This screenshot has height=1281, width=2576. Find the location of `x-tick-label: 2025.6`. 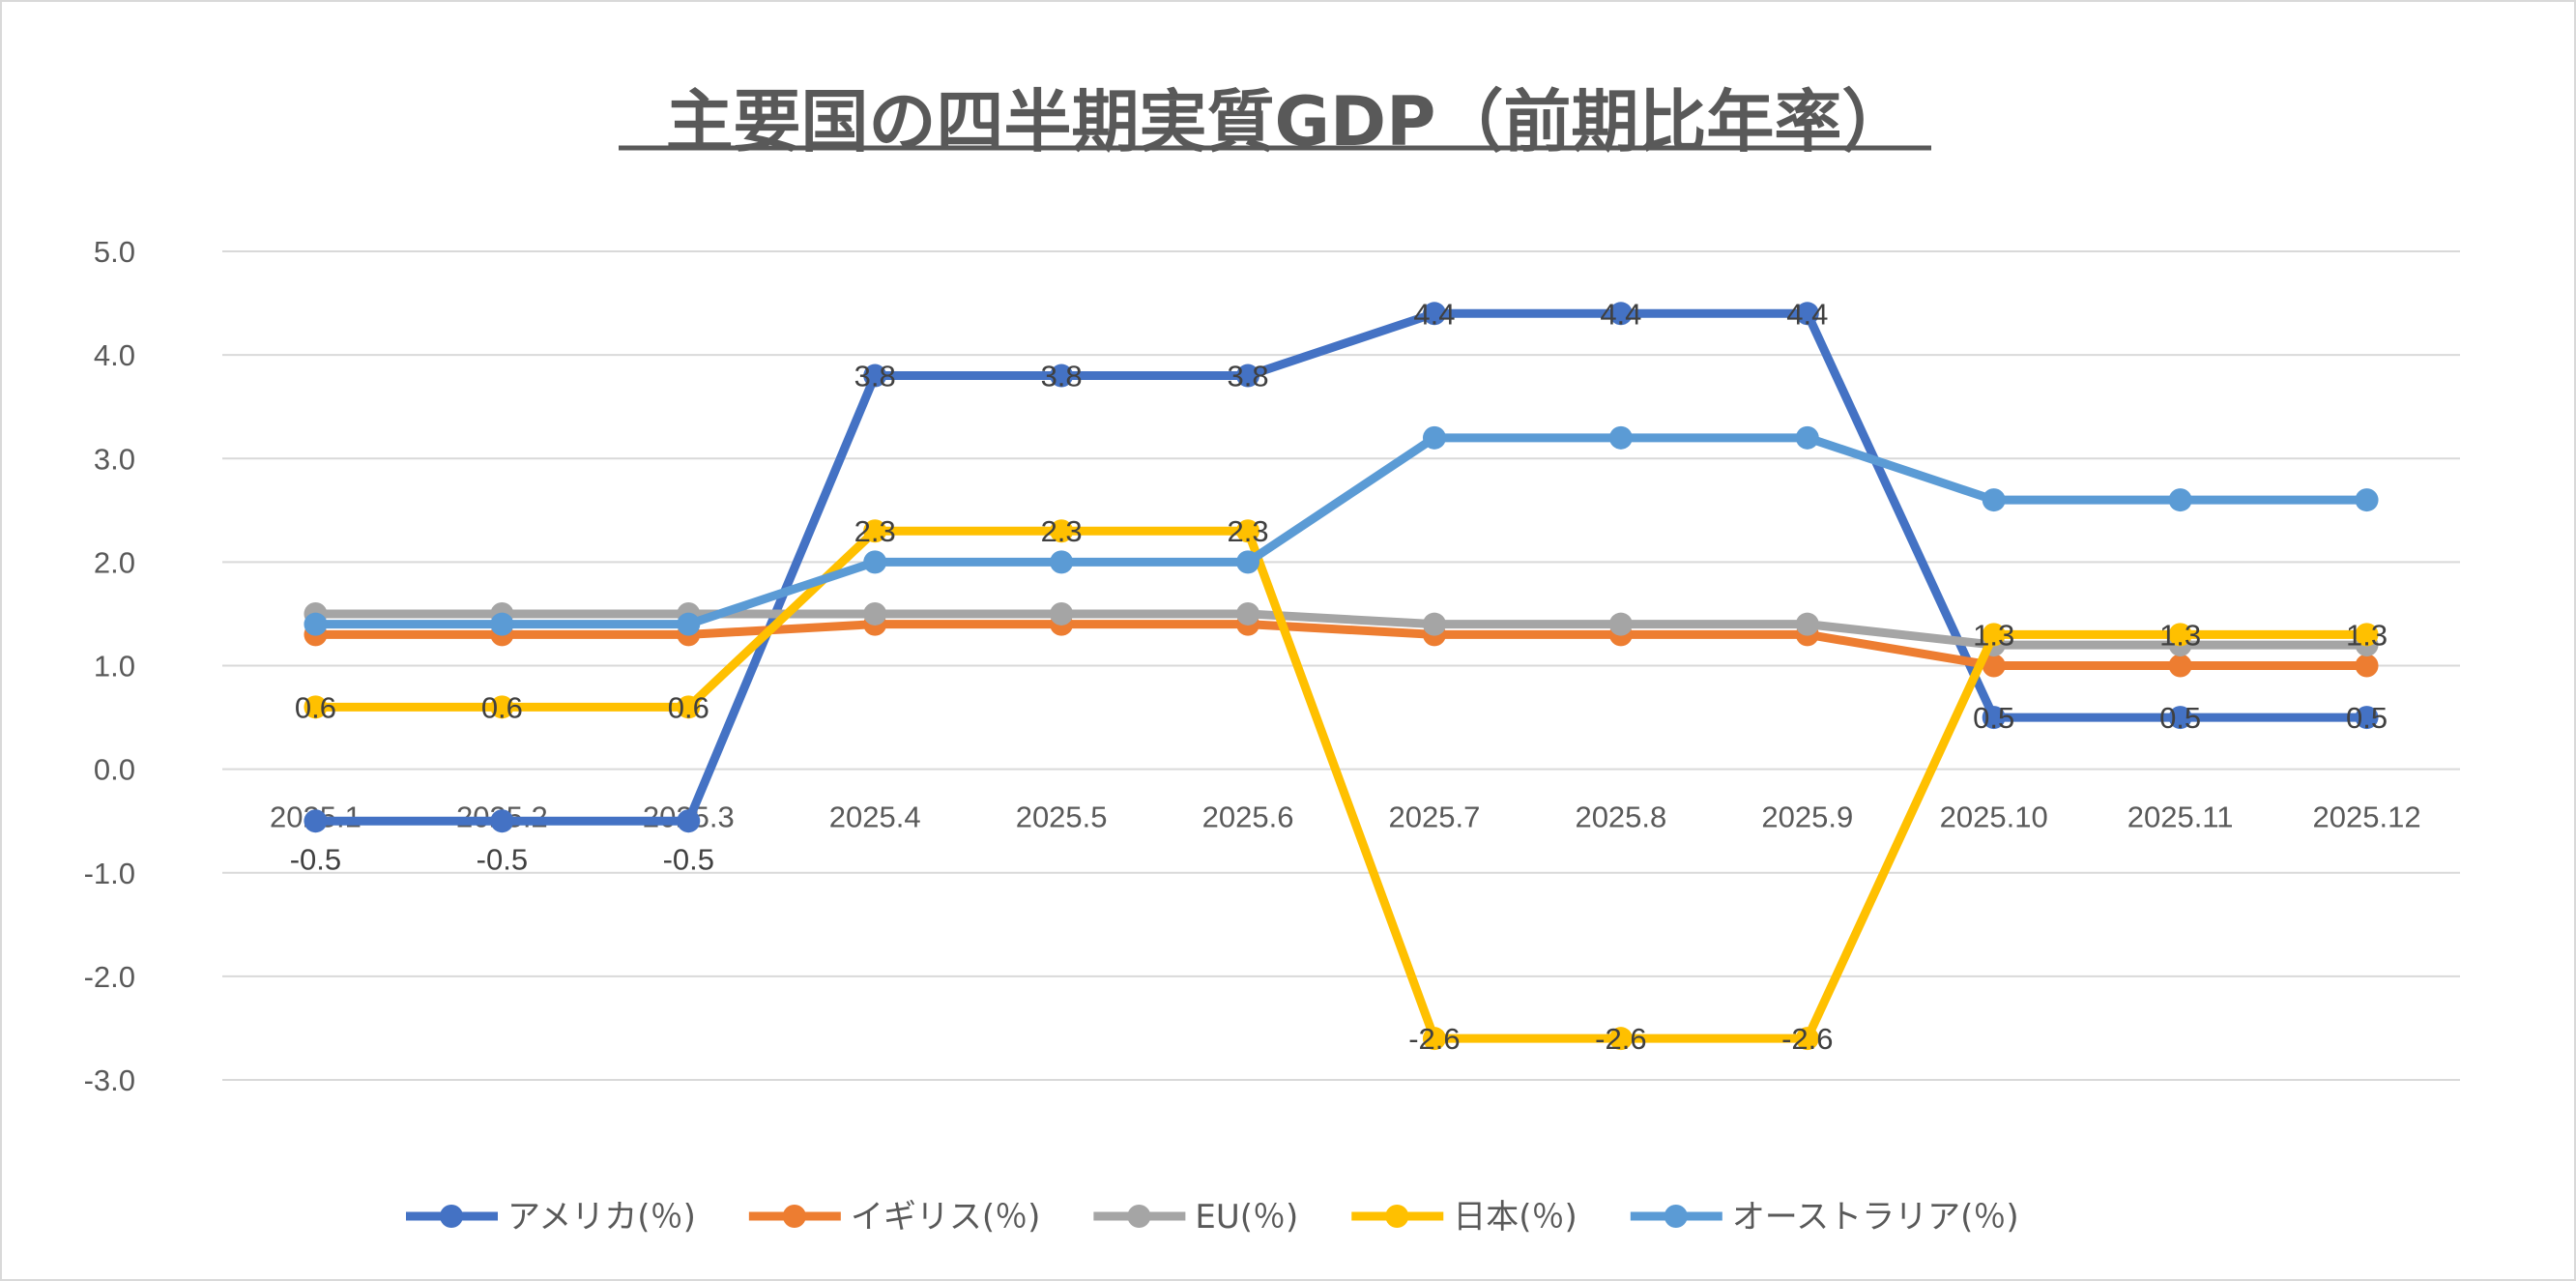

x-tick-label: 2025.6 is located at coordinates (1248, 817).